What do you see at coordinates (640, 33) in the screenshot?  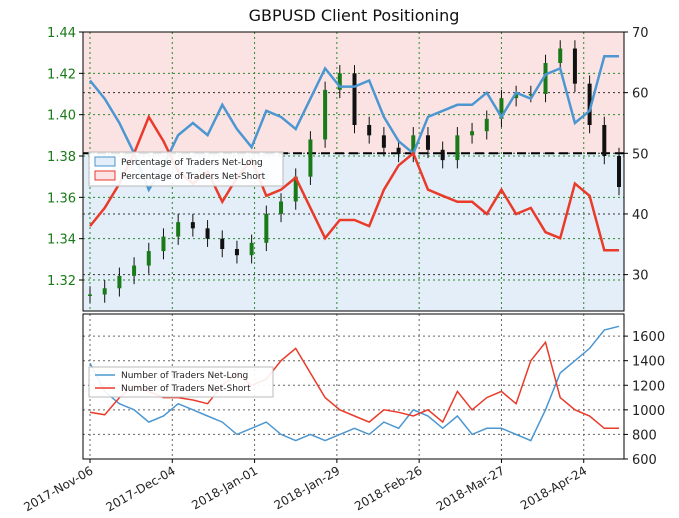 I see `percent-tick-label-4: 70` at bounding box center [640, 33].